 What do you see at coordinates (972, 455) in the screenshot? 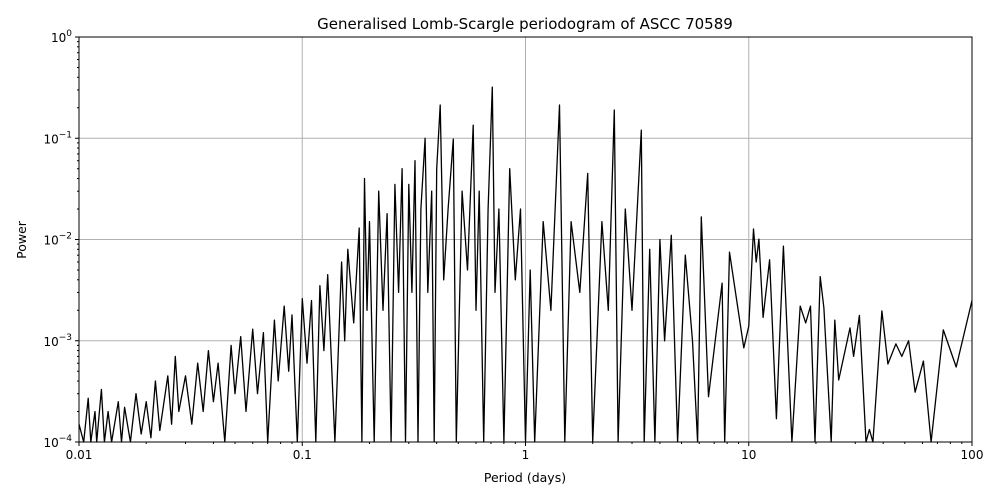
I see `x-tick-label: 100` at bounding box center [972, 455].